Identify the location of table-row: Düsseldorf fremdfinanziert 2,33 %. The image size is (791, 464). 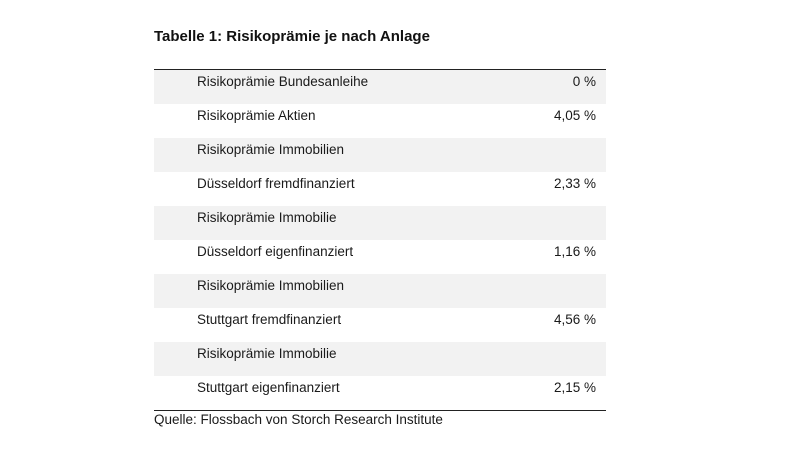
(380, 189).